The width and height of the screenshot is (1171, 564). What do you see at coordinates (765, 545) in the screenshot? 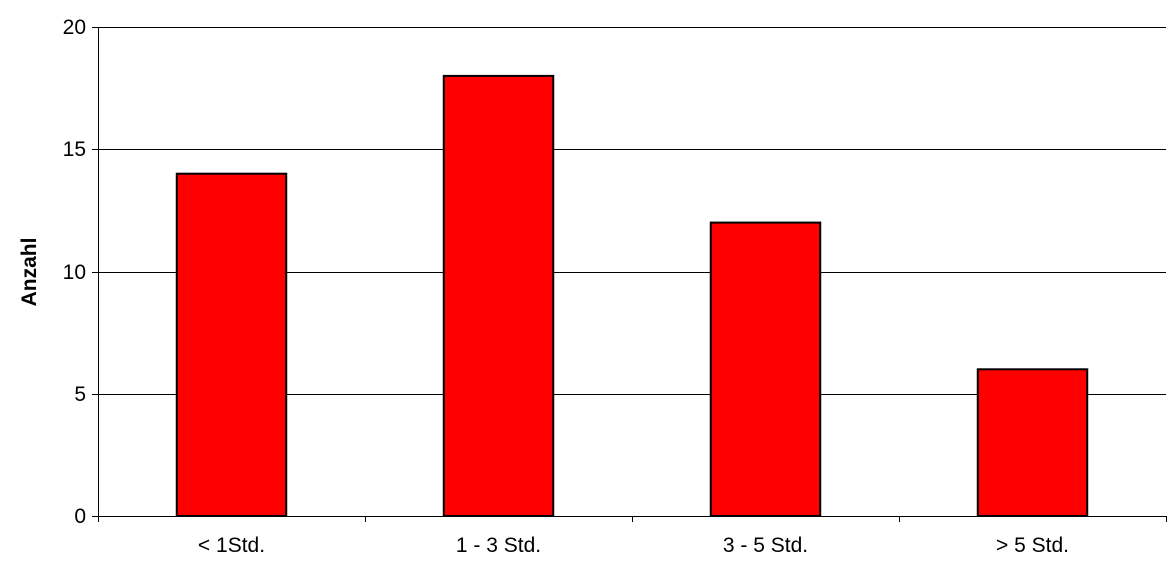
I see `x-tick-label: 3 - 5 Std.` at bounding box center [765, 545].